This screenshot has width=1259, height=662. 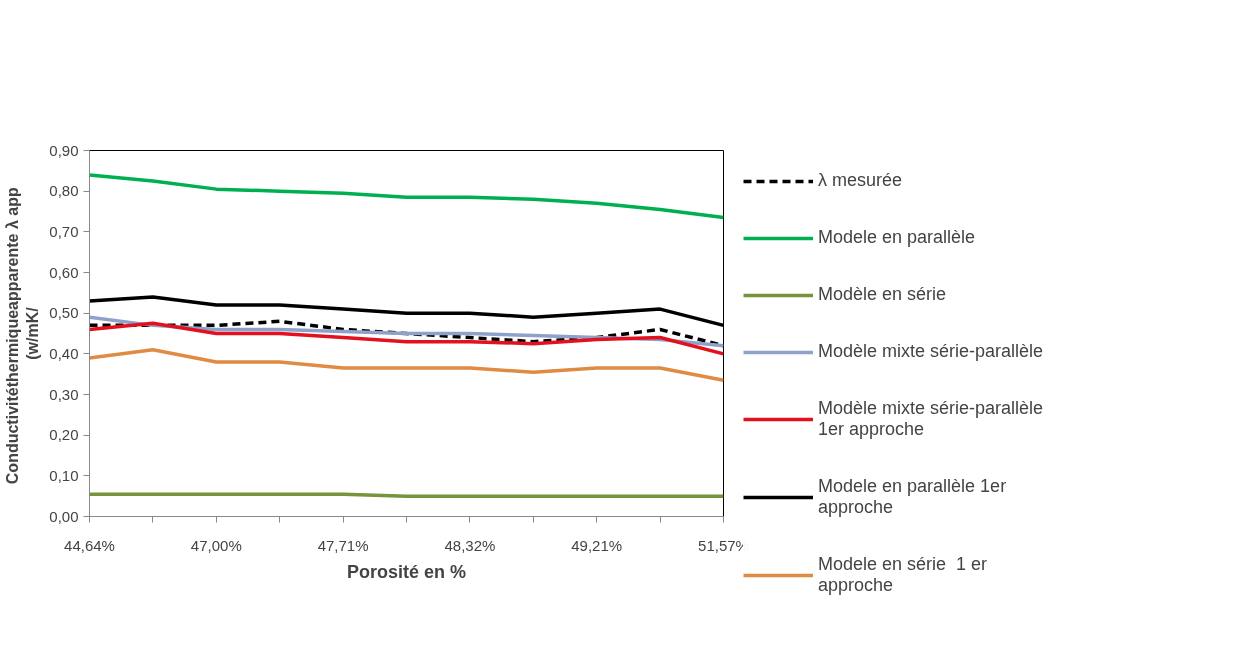 I want to click on x-tick-label: 47,00%, so click(x=216, y=545).